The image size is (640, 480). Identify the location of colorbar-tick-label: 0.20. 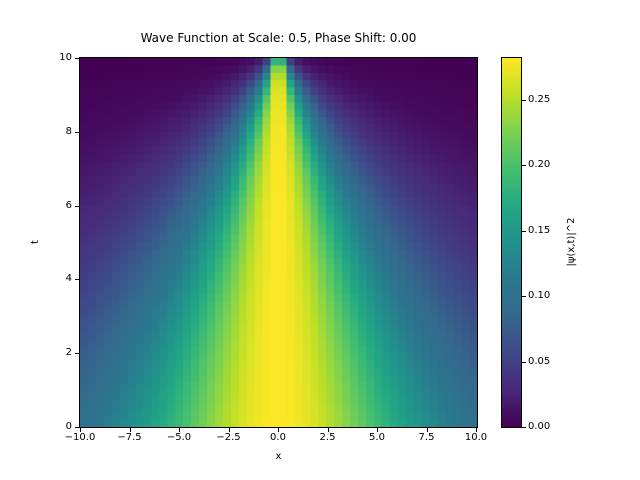
(539, 165).